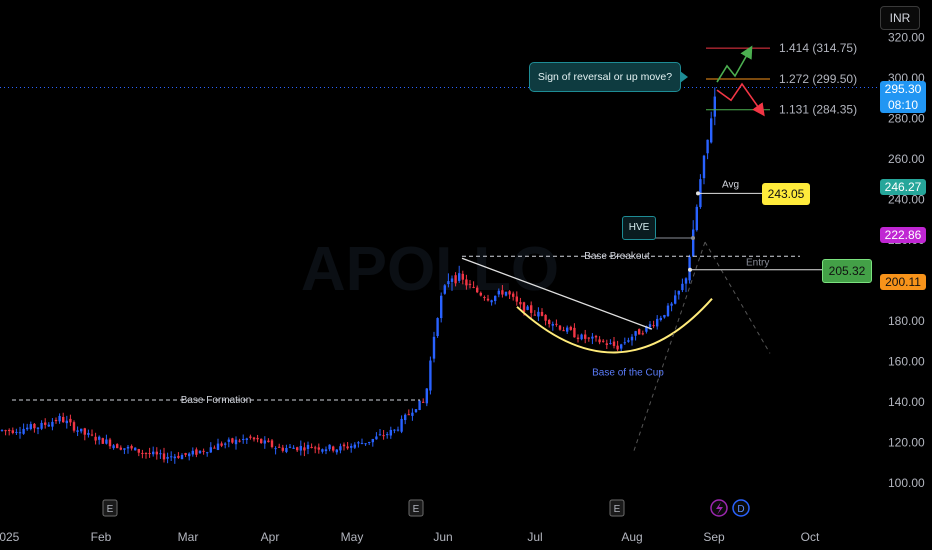  Describe the element at coordinates (719, 508) in the screenshot. I see `lightning-icon` at that location.